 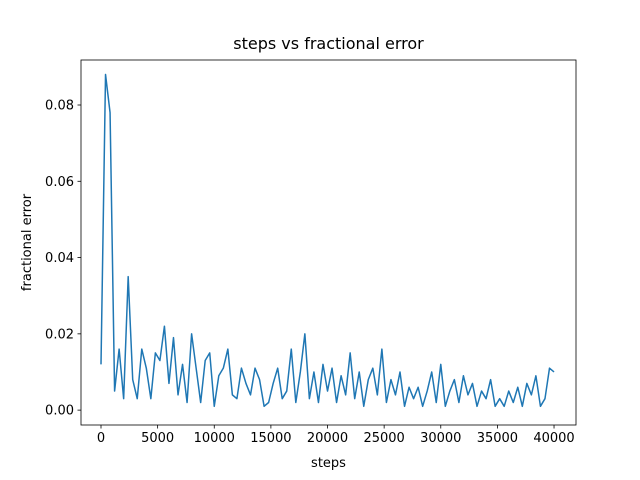 What do you see at coordinates (270, 438) in the screenshot?
I see `x-tick-label: 15000` at bounding box center [270, 438].